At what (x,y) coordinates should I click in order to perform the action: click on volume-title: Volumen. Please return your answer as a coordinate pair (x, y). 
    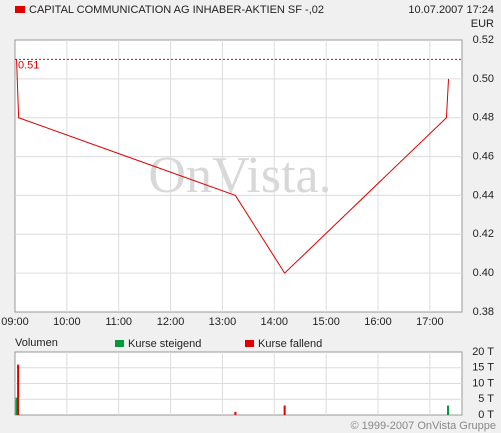
    Looking at the image, I should click on (36, 343).